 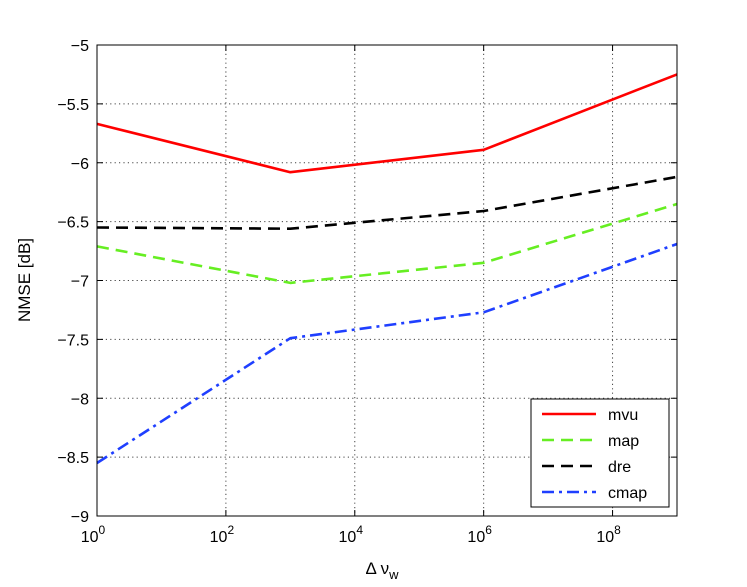 I want to click on y-tick-labels: −5 −5.5 −6 −6.5 −7 −7.5 −8 −8.5 −9, so click(x=73, y=282).